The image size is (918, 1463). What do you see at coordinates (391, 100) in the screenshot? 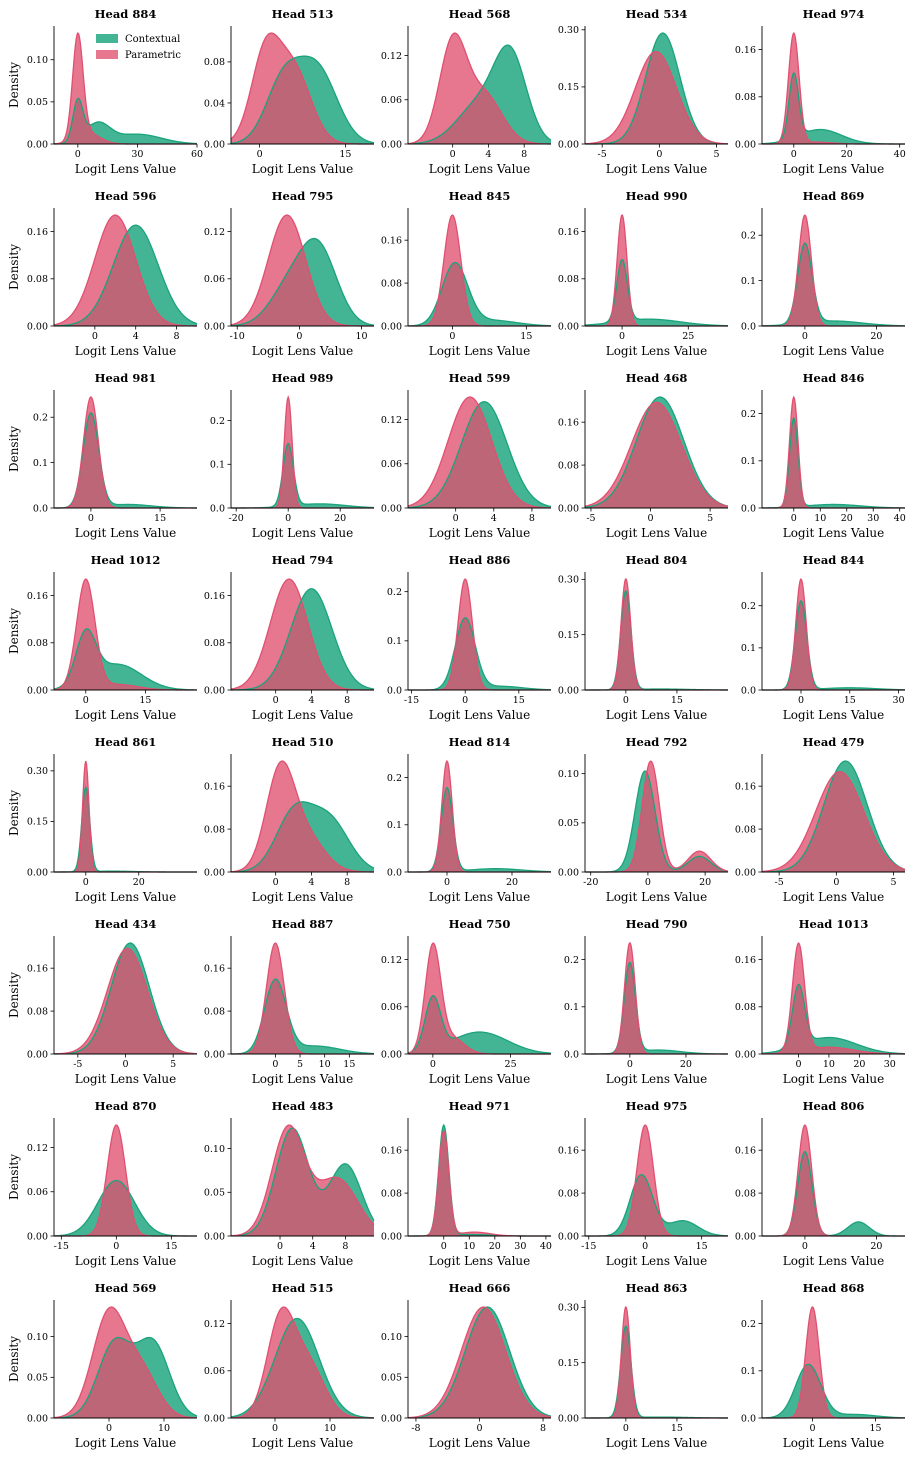
I see `y-tick-label: 0.06` at bounding box center [391, 100].